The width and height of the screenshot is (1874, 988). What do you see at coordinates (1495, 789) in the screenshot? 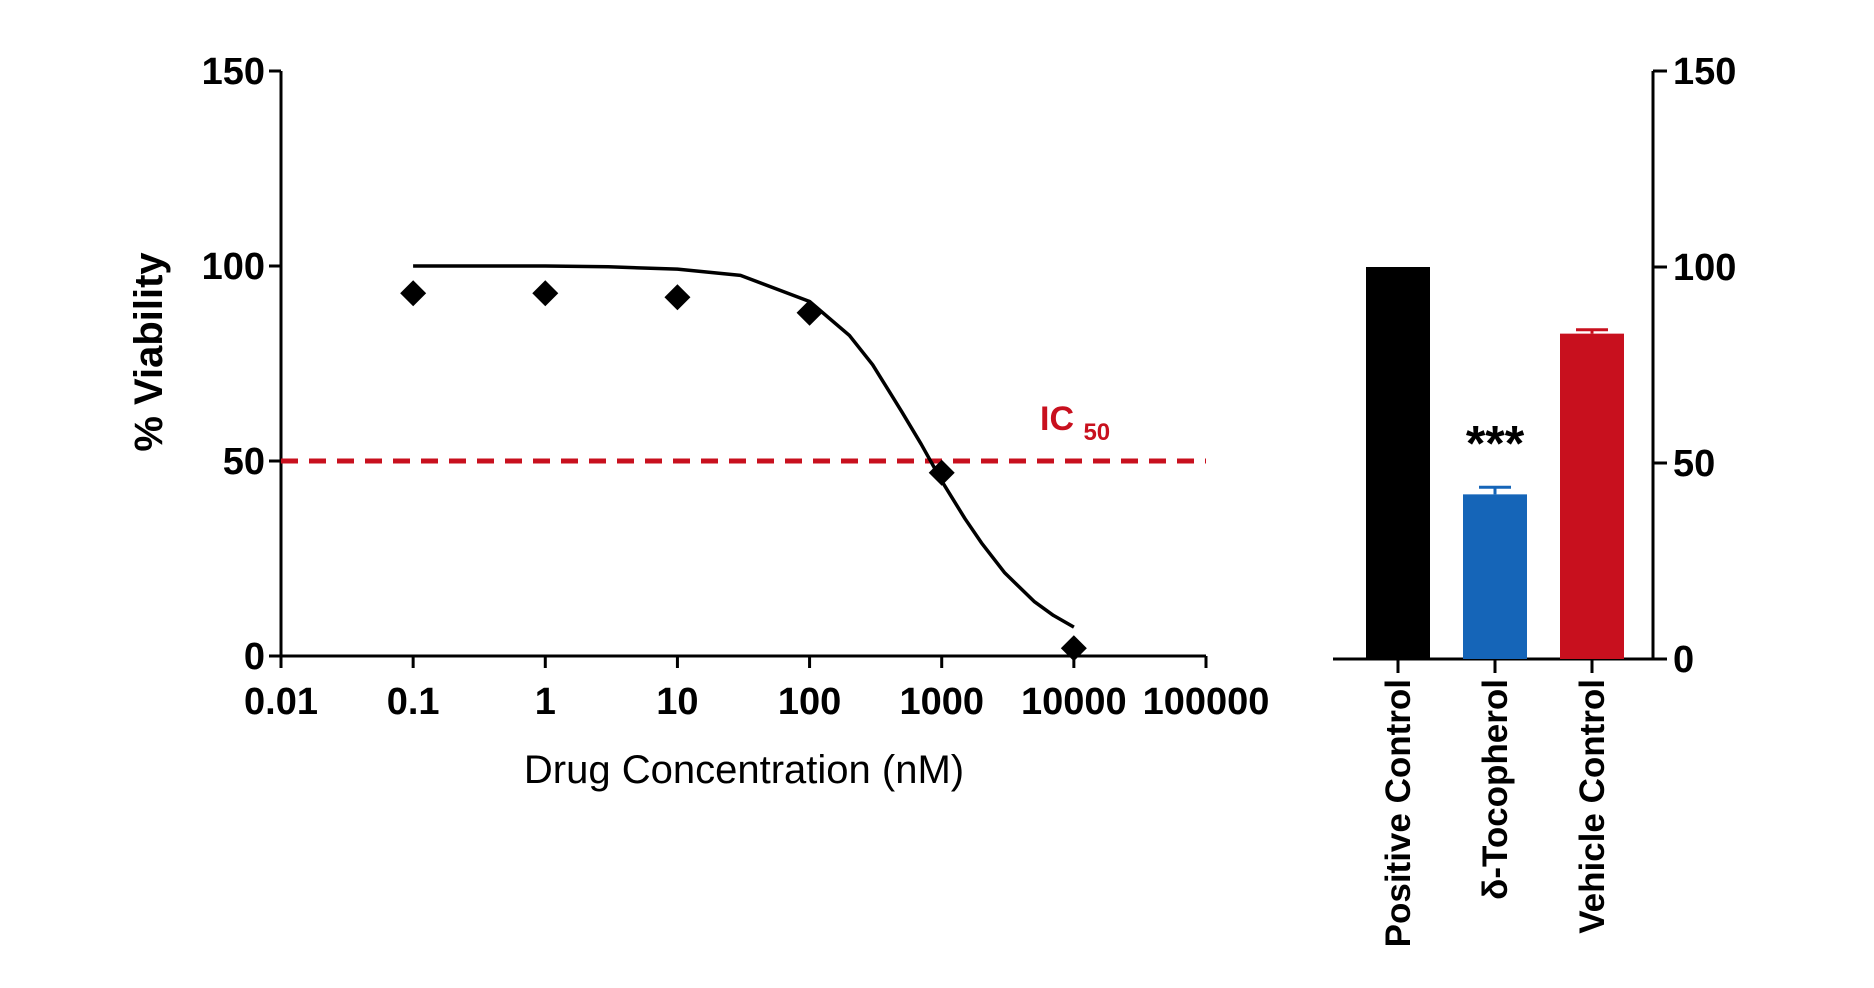
I see `category-label: δ-Tocopherol` at bounding box center [1495, 789].